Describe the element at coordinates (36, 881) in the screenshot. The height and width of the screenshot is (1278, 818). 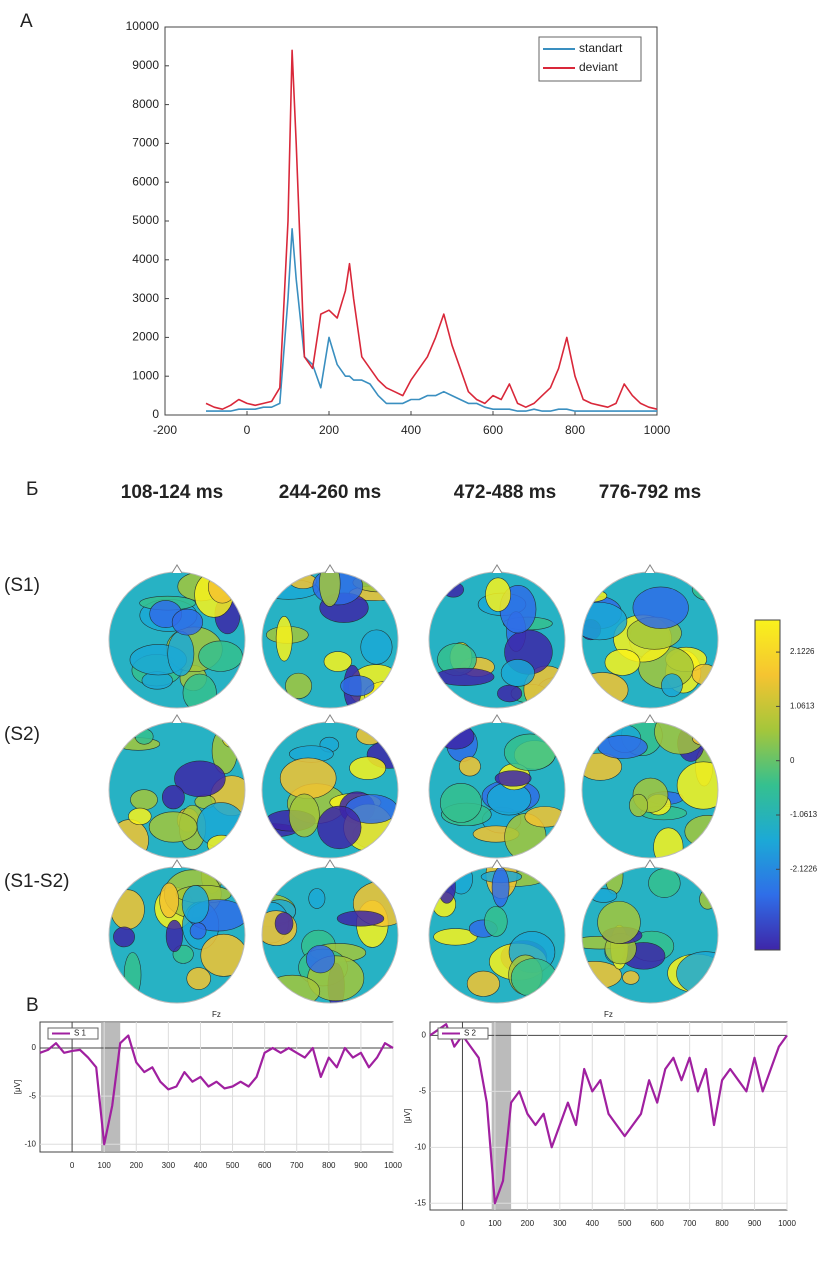
I see `row-label: (S1-S2)` at that location.